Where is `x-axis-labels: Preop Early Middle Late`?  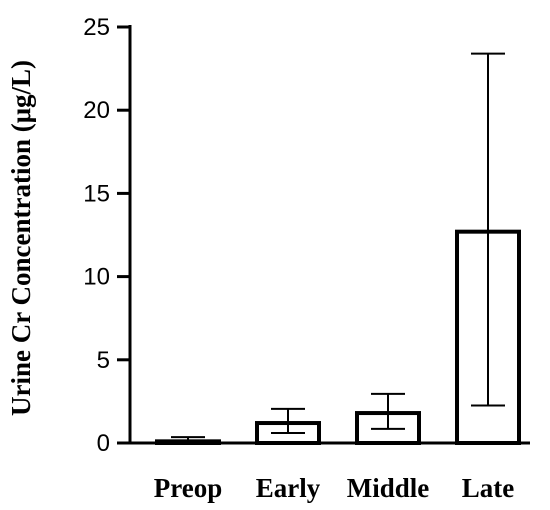 x-axis-labels: Preop Early Middle Late is located at coordinates (334, 488).